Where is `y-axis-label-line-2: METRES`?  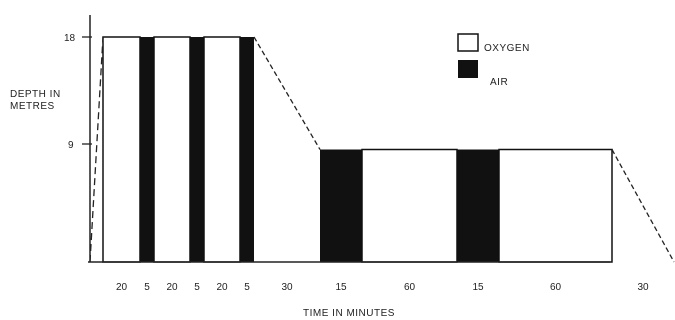 y-axis-label-line-2: METRES is located at coordinates (32, 106).